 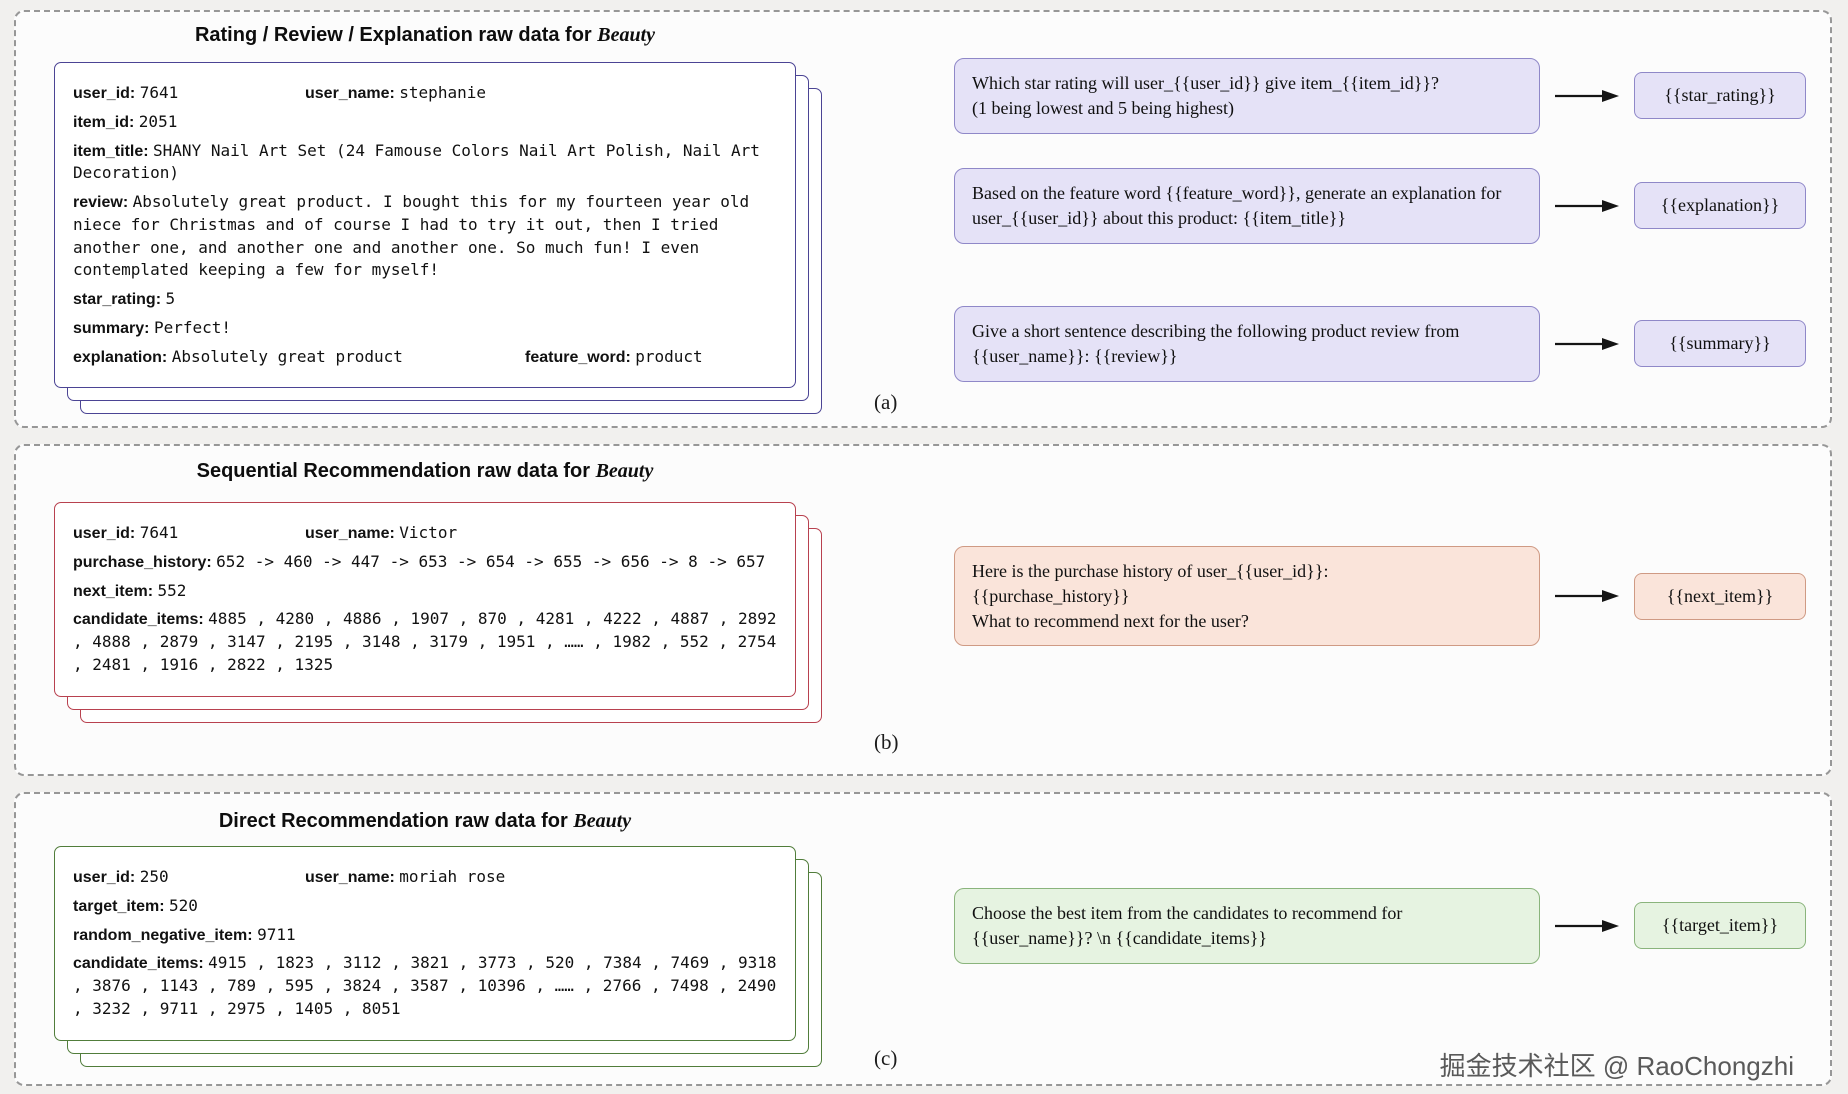 I want to click on field-random-negative-item: random_negative_item9711, so click(x=425, y=935).